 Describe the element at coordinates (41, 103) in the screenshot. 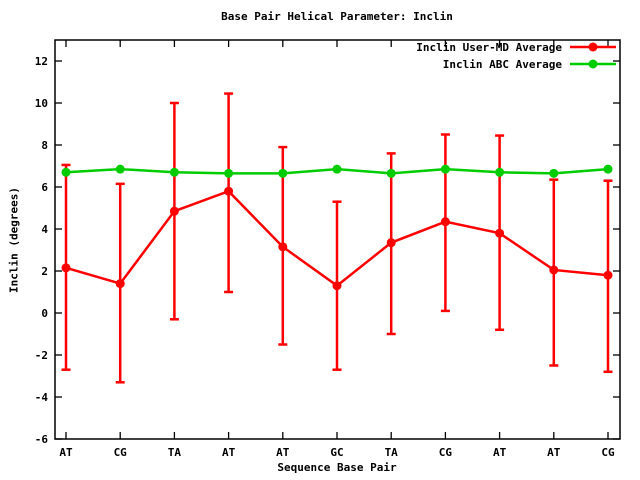

I see `y-tick-label: 10` at that location.